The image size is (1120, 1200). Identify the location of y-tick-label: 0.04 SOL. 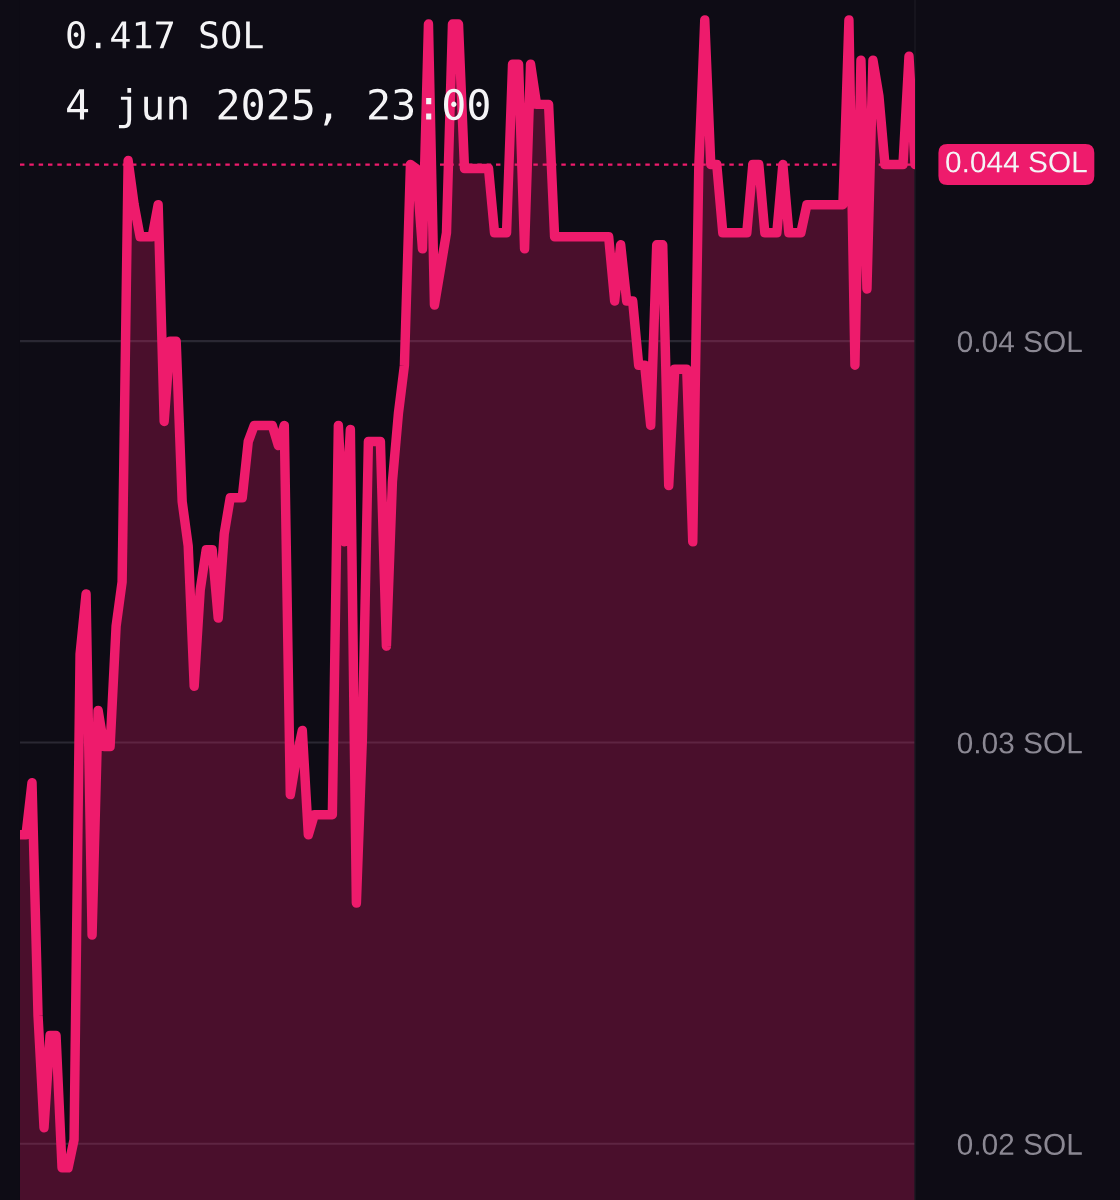
(1019, 342).